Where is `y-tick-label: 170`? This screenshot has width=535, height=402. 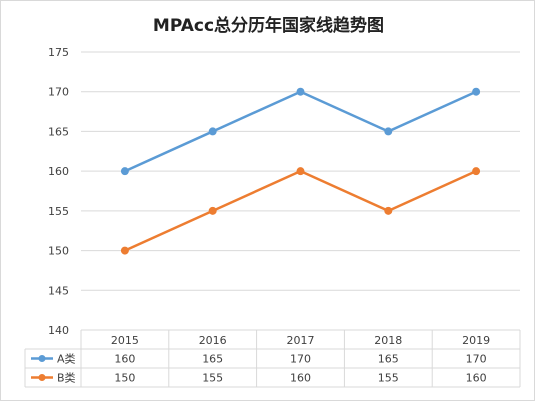 y-tick-label: 170 is located at coordinates (58, 92).